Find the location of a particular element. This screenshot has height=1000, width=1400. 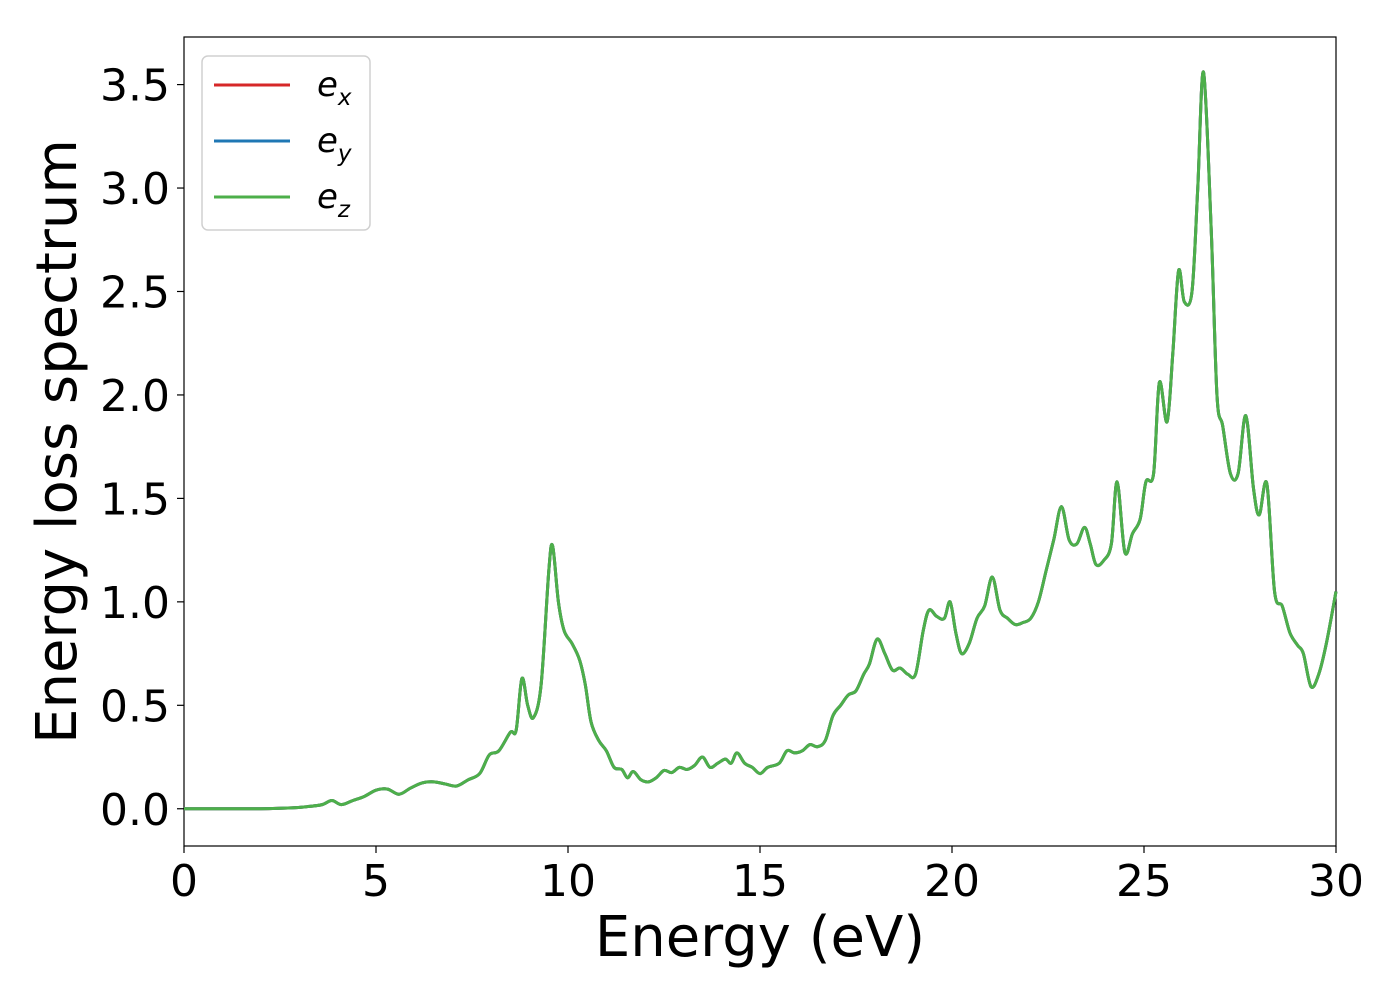

x-axis-label: Energy (eV) is located at coordinates (760, 937).